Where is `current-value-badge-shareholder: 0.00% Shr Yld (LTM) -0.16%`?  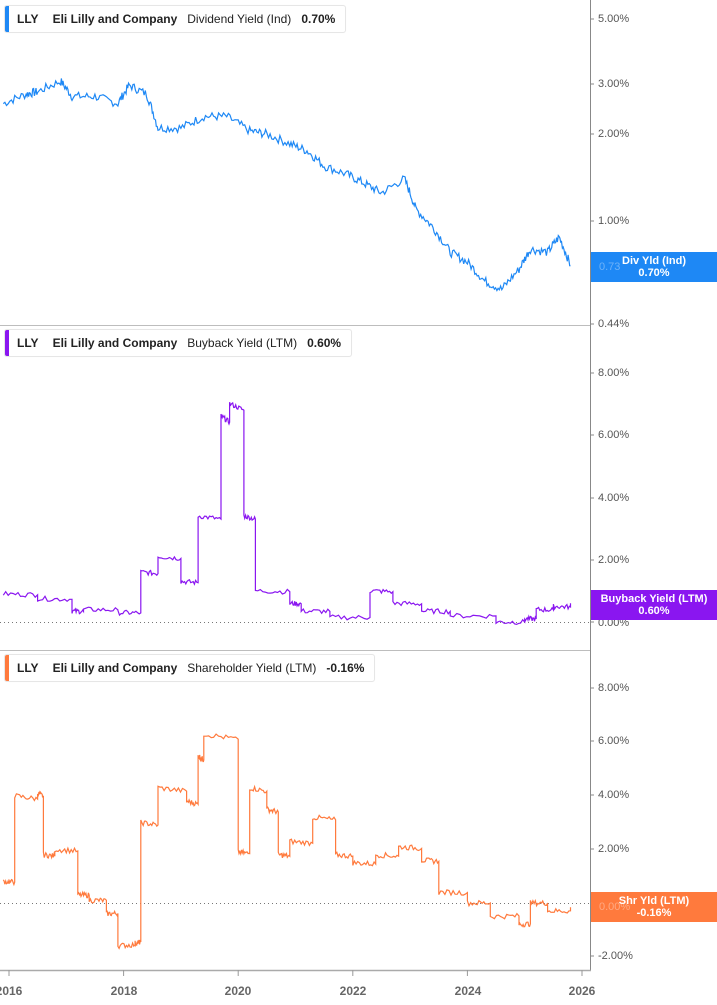 current-value-badge-shareholder: 0.00% Shr Yld (LTM) -0.16% is located at coordinates (654, 907).